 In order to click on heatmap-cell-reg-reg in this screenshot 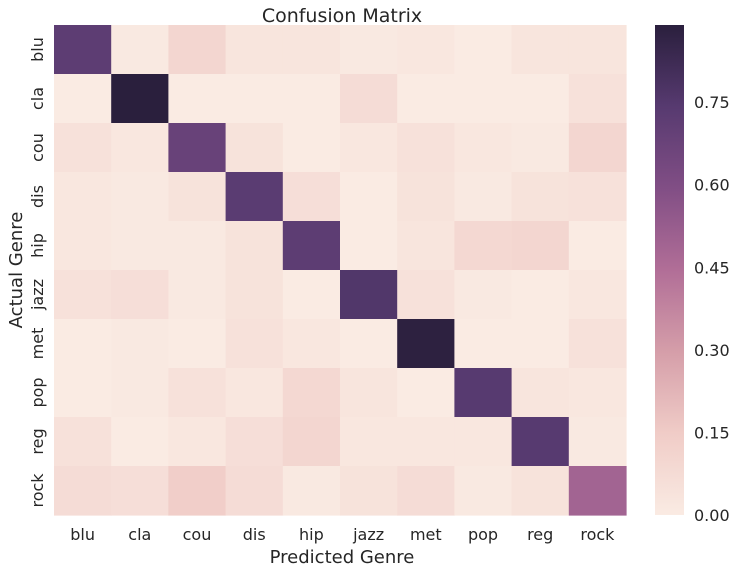, I will do `click(540, 442)`.